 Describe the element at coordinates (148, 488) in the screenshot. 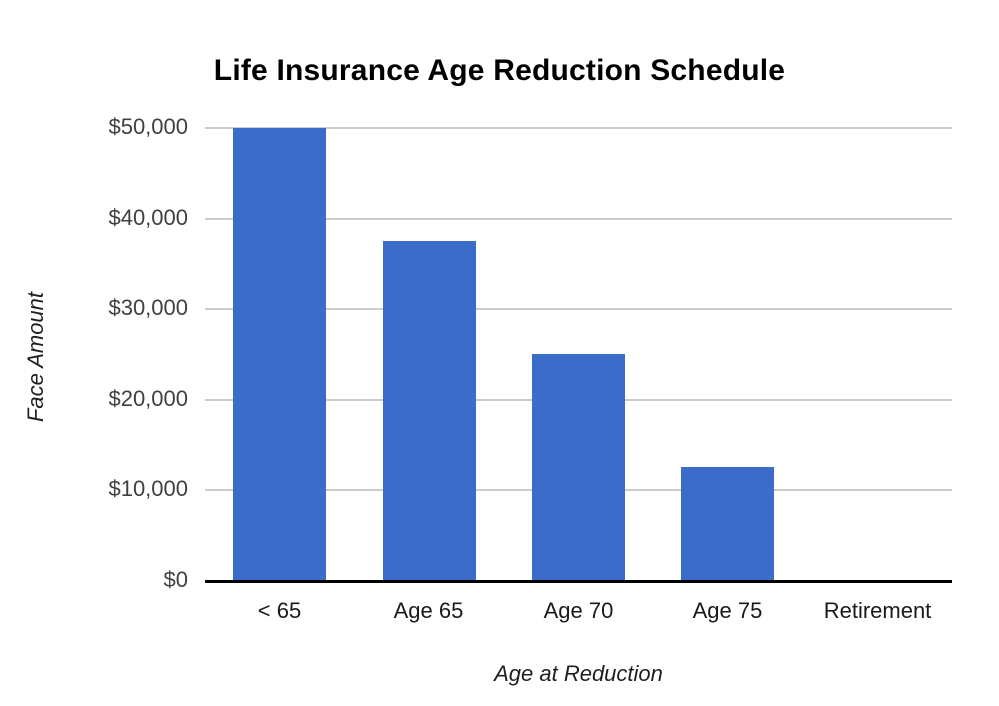

I see `y-tick-label: $10,000` at that location.